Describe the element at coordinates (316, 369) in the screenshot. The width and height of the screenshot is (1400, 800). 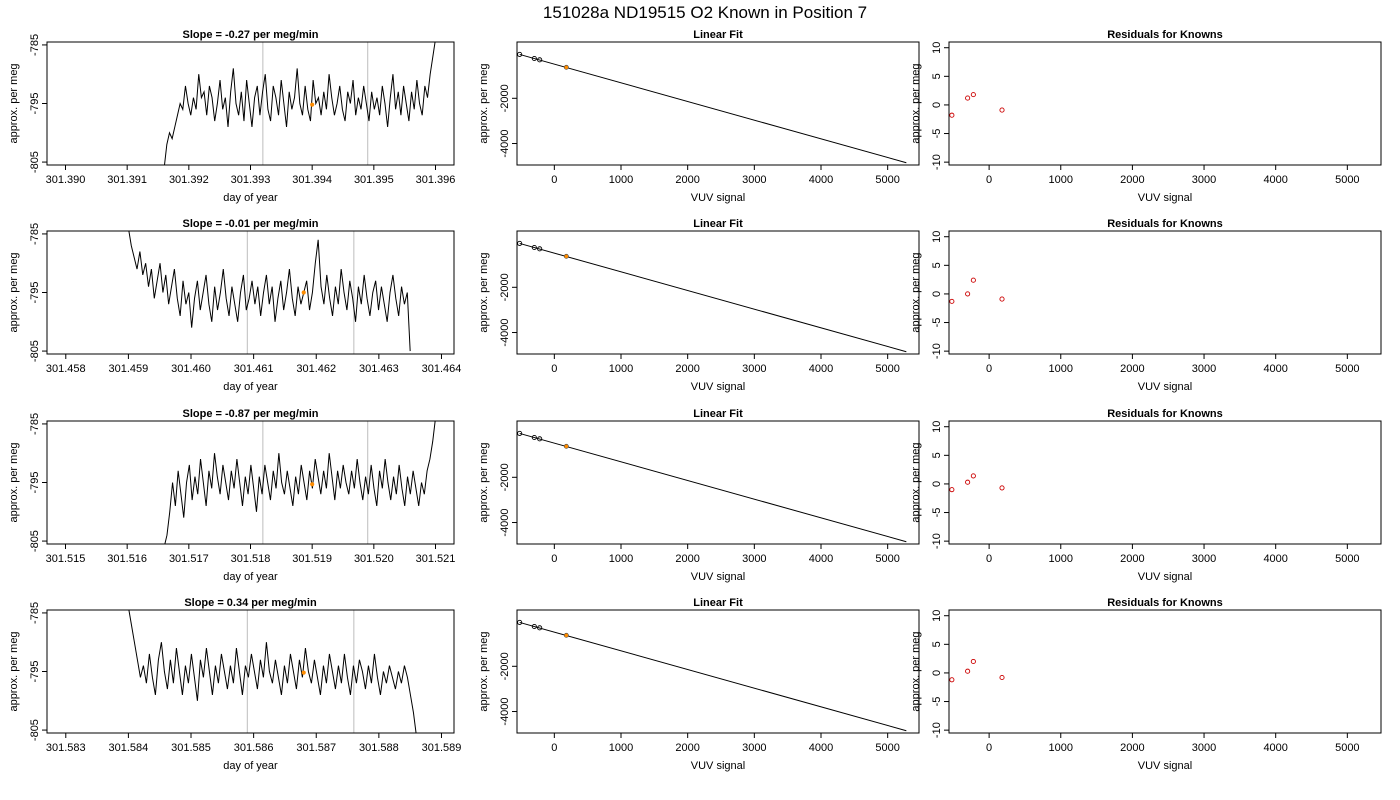
I see `x-tick-label: 301.462` at that location.